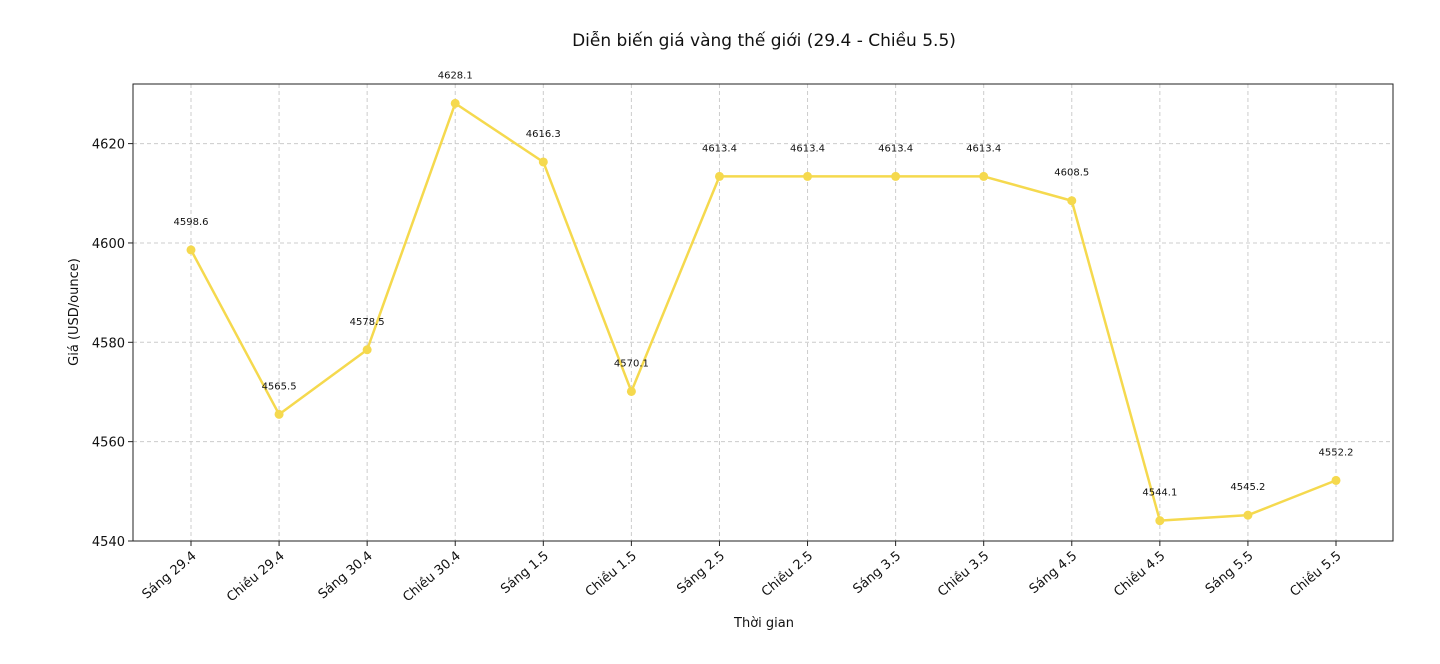 The width and height of the screenshot is (1440, 664). I want to click on x-tick-label: Chiều 4.5, so click(1139, 574).